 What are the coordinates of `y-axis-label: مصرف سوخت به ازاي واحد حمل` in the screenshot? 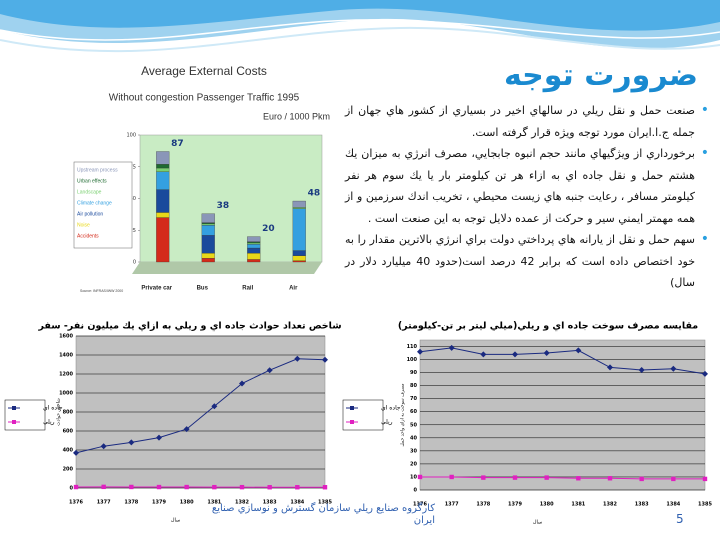 It's located at (403, 415).